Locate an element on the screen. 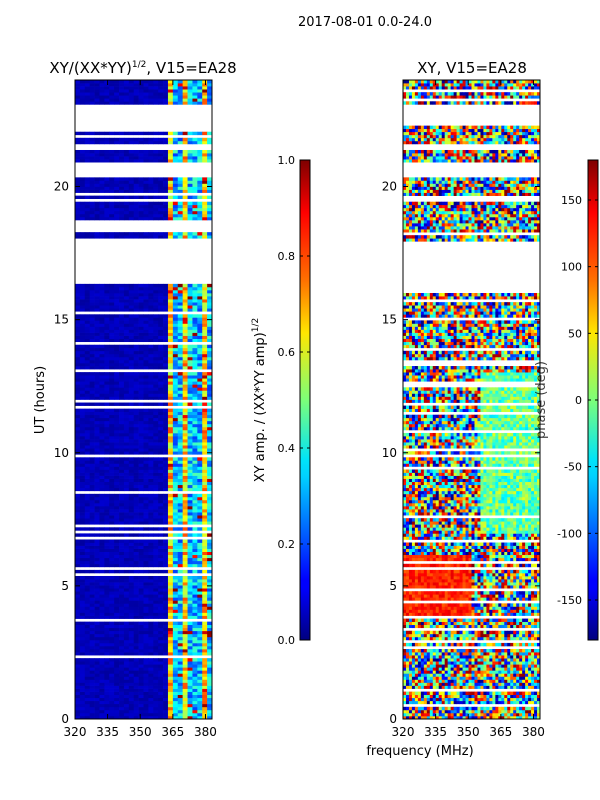 This screenshot has height=800, width=600. amplitude-panel-title: XY/(XX*YY)1/2, V15=EA28 is located at coordinates (142, 68).